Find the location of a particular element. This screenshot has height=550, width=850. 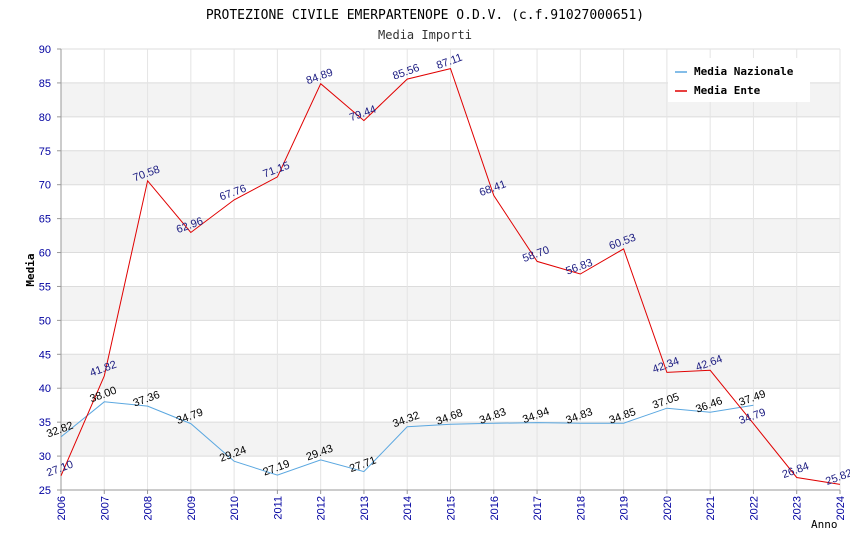

x-tick-label: 2013 is located at coordinates (365, 508).